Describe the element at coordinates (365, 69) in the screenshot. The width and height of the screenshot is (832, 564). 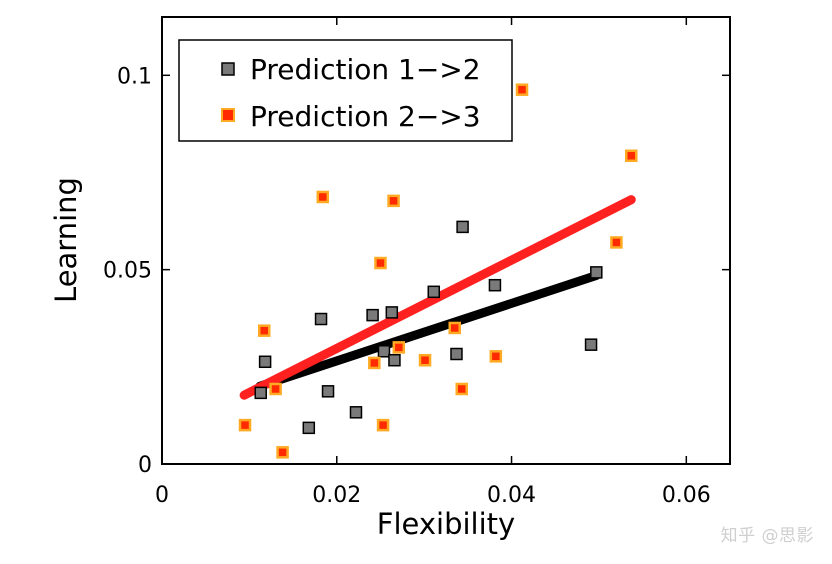
I see `legend-label-prediction-1-2: Prediction 1−>2` at that location.